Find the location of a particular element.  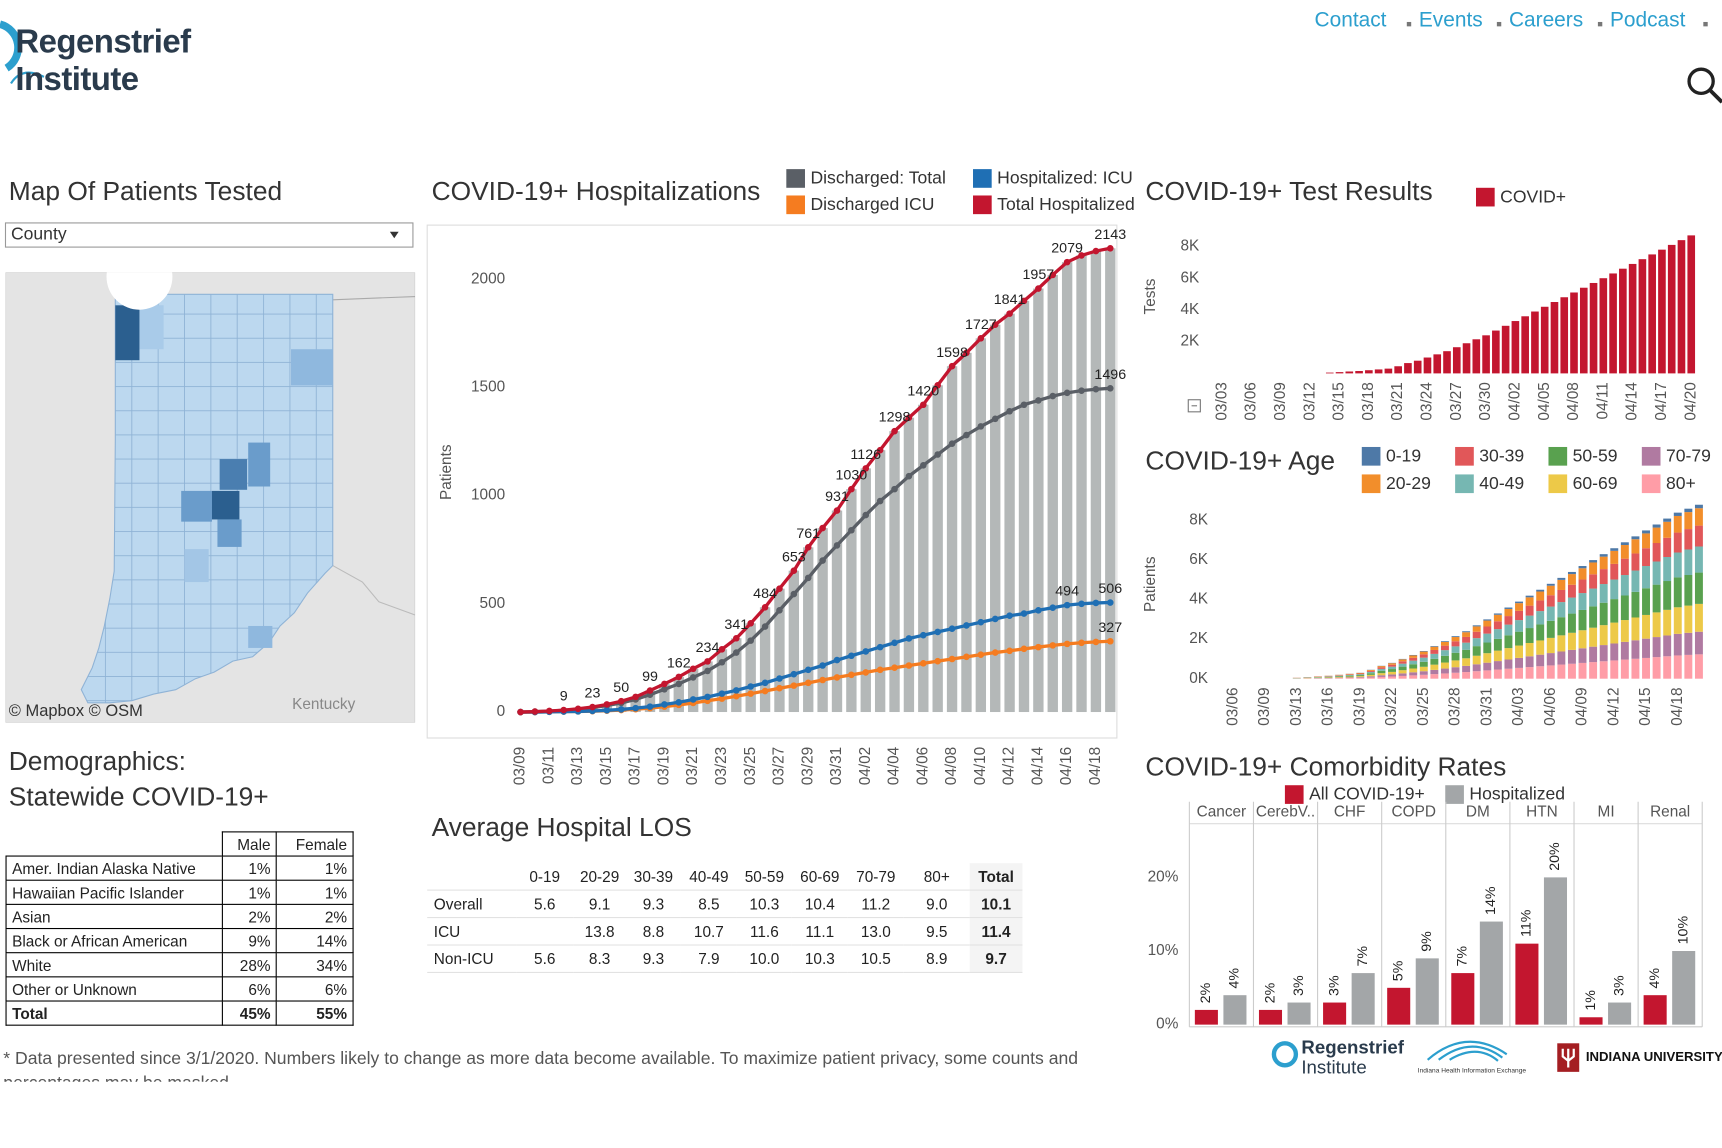

legend-swatch is located at coordinates (982, 205).